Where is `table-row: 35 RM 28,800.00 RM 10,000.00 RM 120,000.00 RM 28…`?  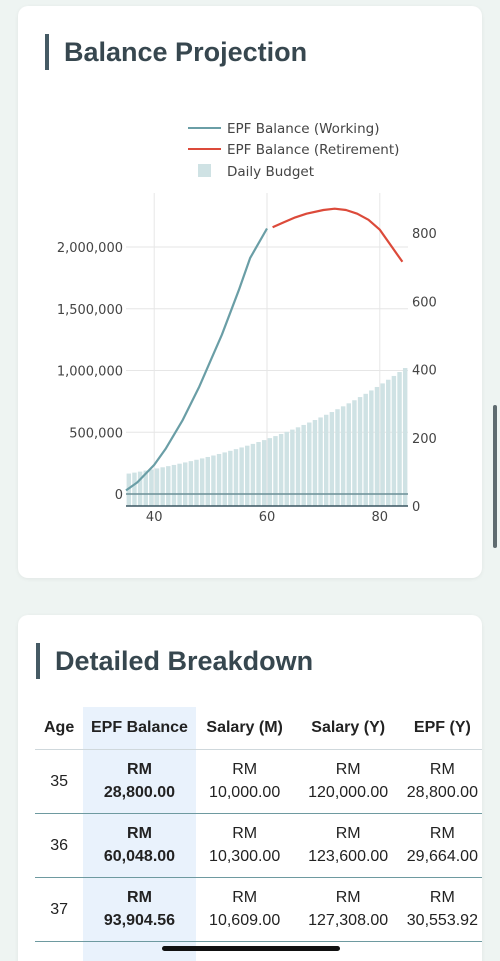 table-row: 35 RM 28,800.00 RM 10,000.00 RM 120,000.00 RM 28… is located at coordinates (258, 781).